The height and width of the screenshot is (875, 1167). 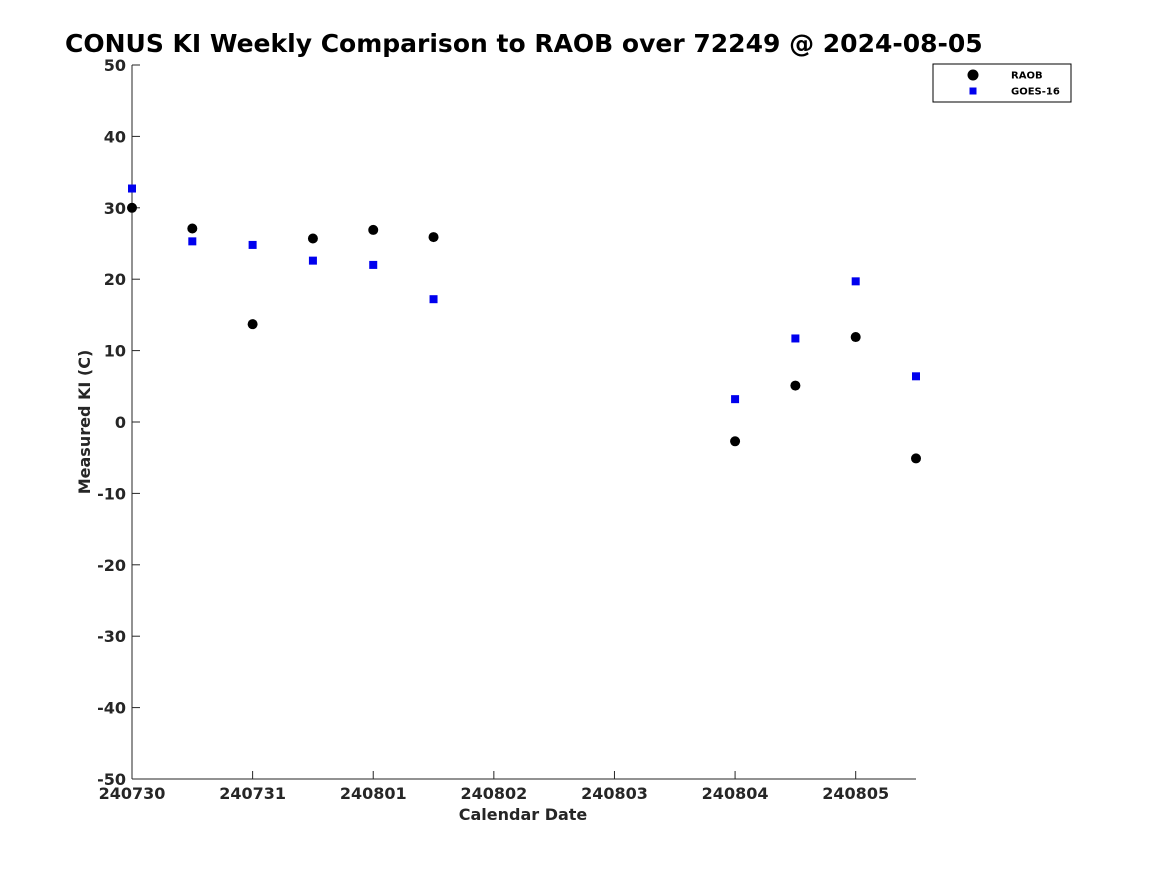 I want to click on y-tick-label: 20, so click(x=115, y=279).